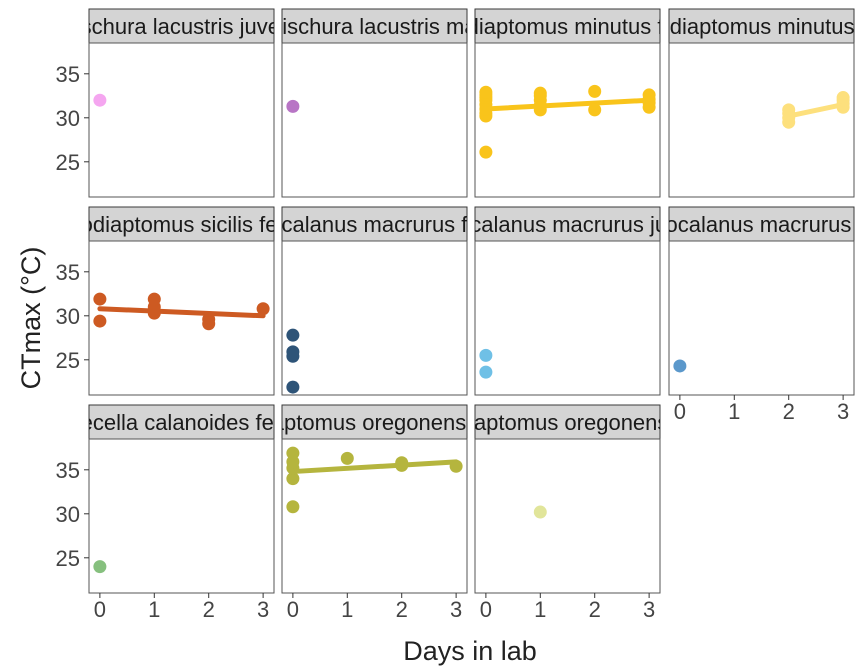  Describe the element at coordinates (375, 422) in the screenshot. I see `facet-strip-label: Skistodiaptomus oregonensis female` at that location.